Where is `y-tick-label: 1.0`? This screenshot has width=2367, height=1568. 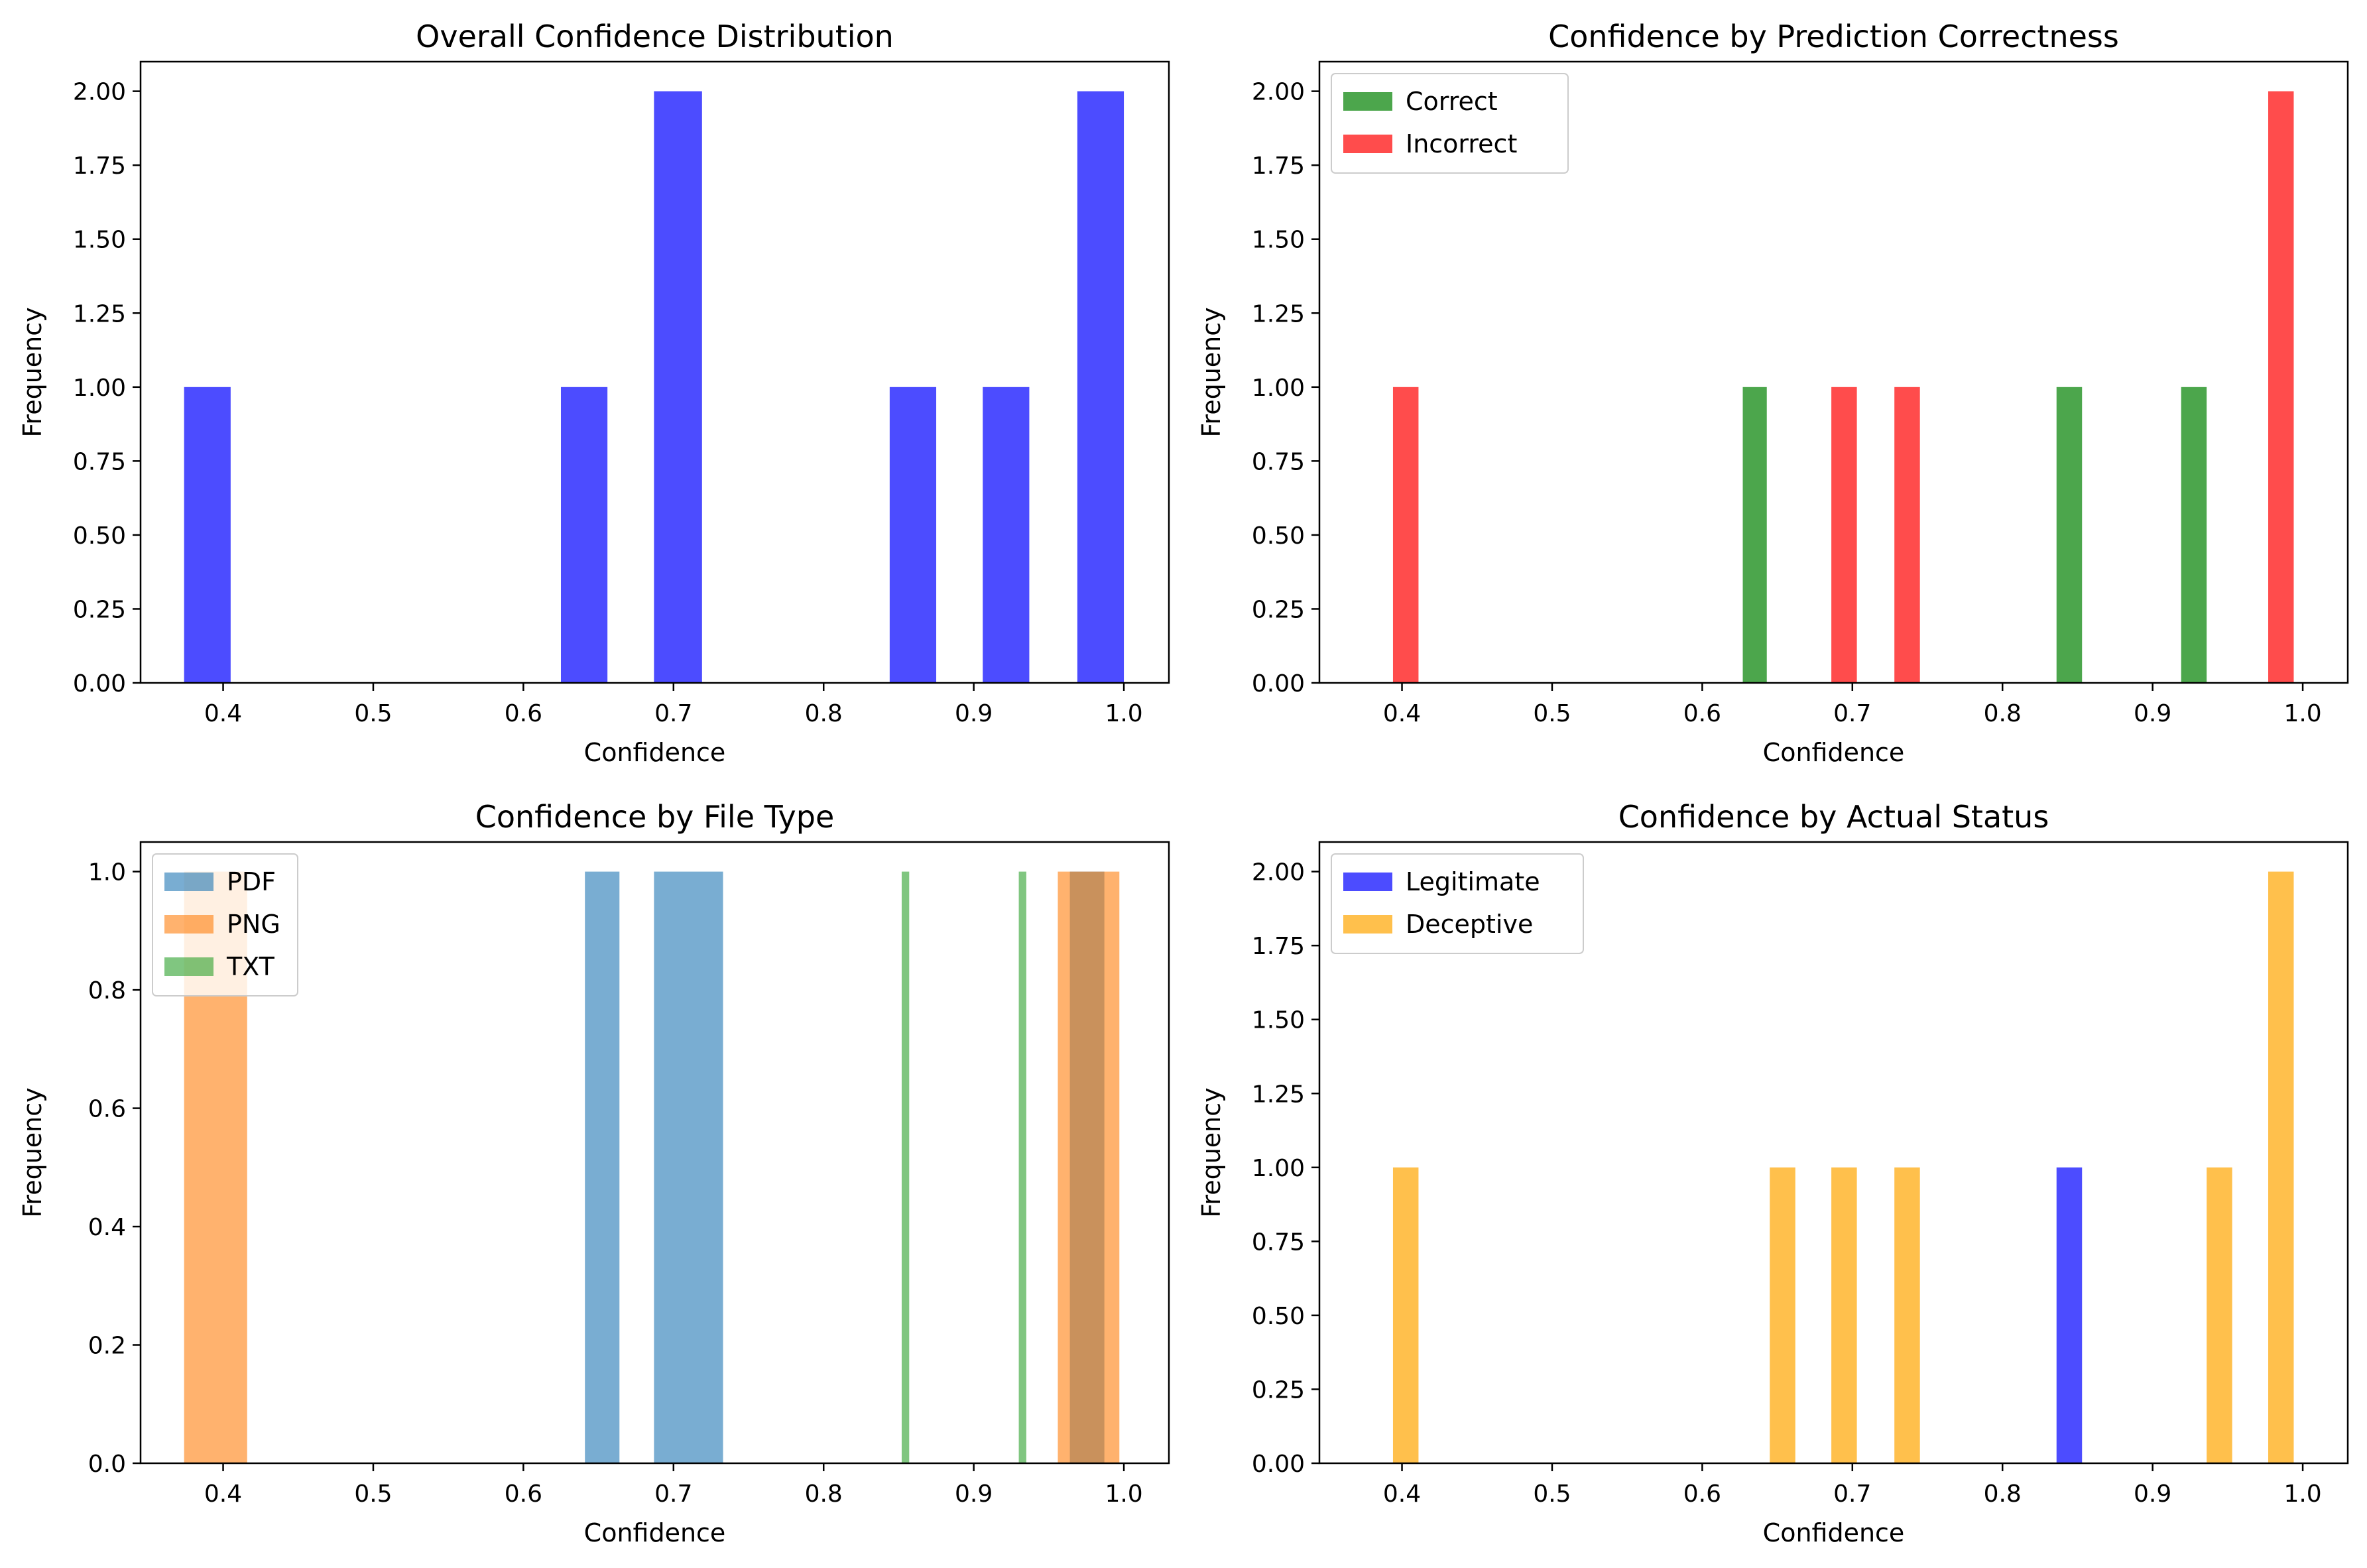 y-tick-label: 1.0 is located at coordinates (107, 872).